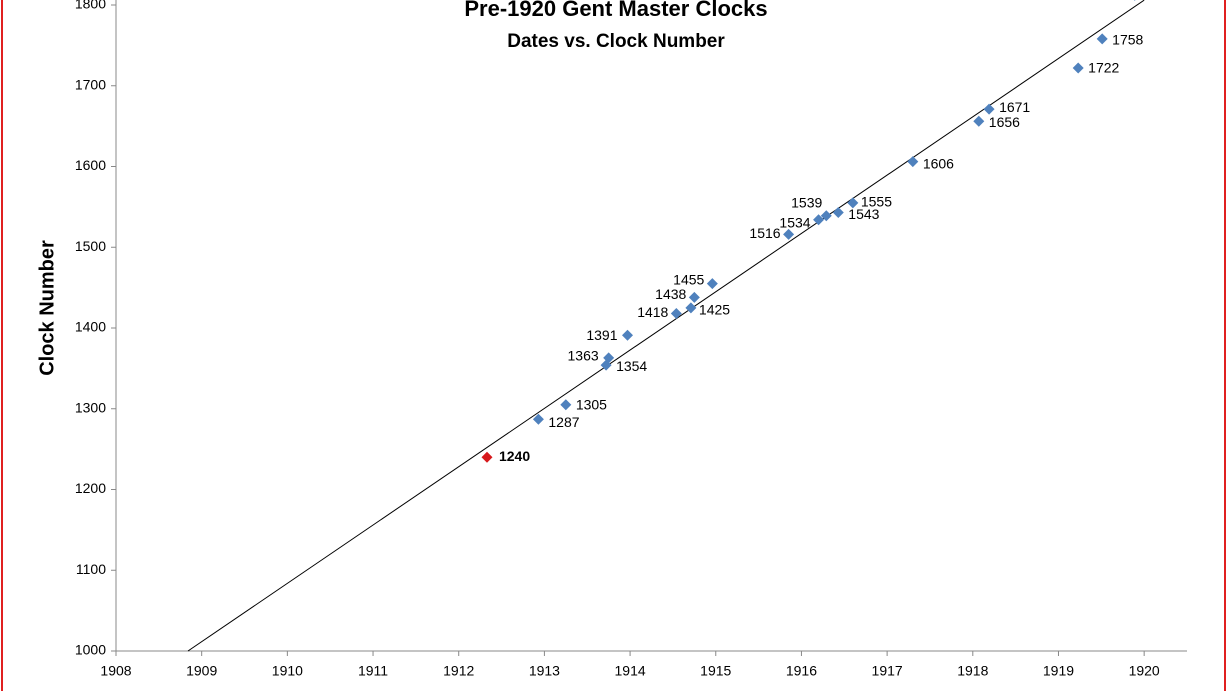  I want to click on data-label: 1287, so click(563, 422).